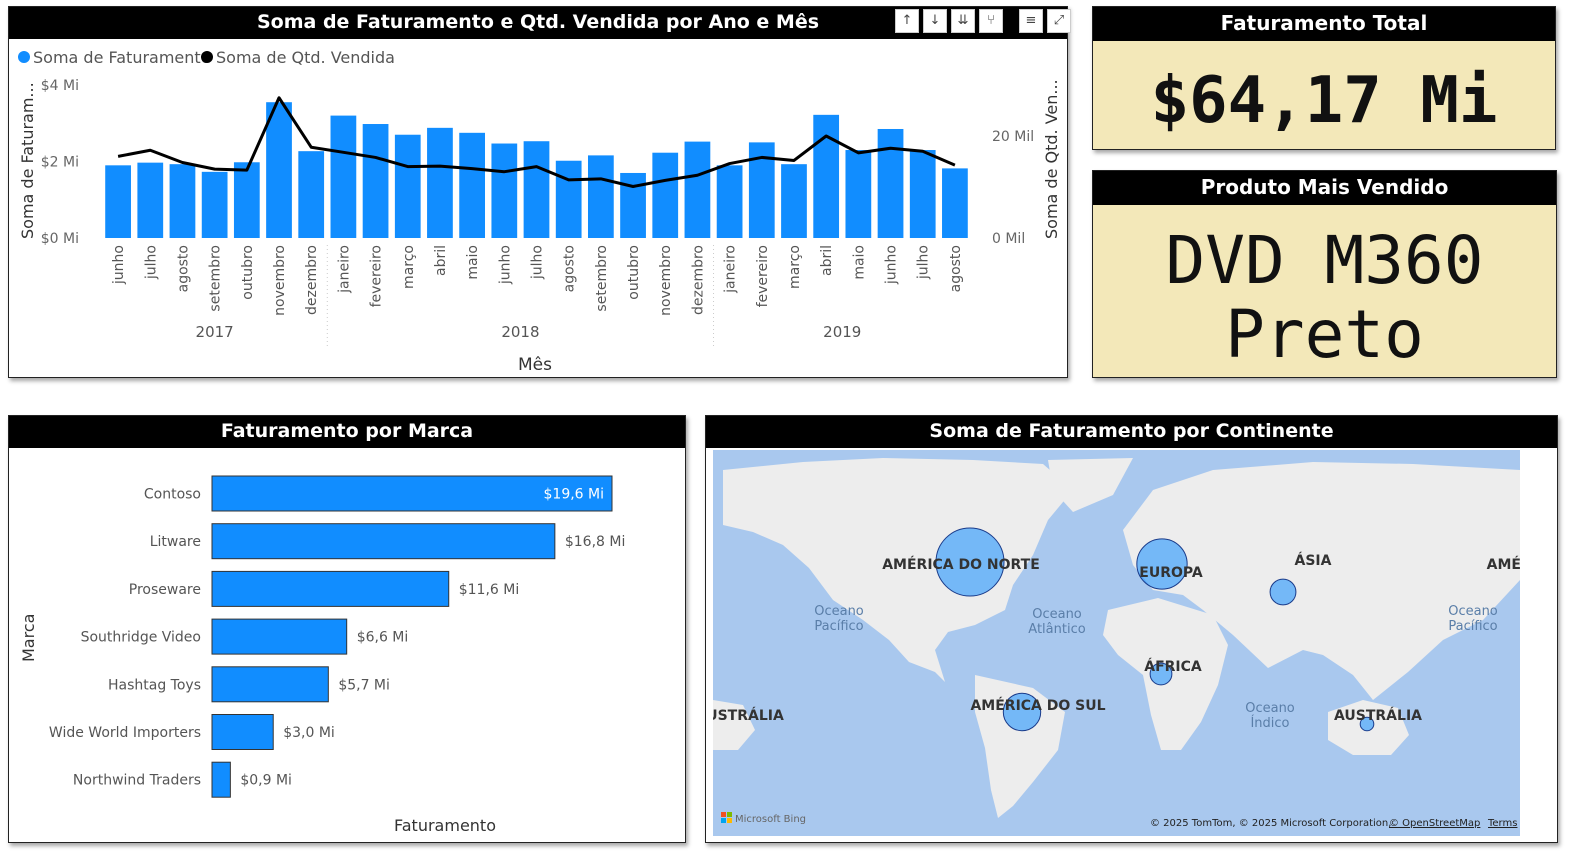 The image size is (1571, 851). What do you see at coordinates (961, 564) in the screenshot?
I see `label-north-america: AMÉRICA DO NORTE` at bounding box center [961, 564].